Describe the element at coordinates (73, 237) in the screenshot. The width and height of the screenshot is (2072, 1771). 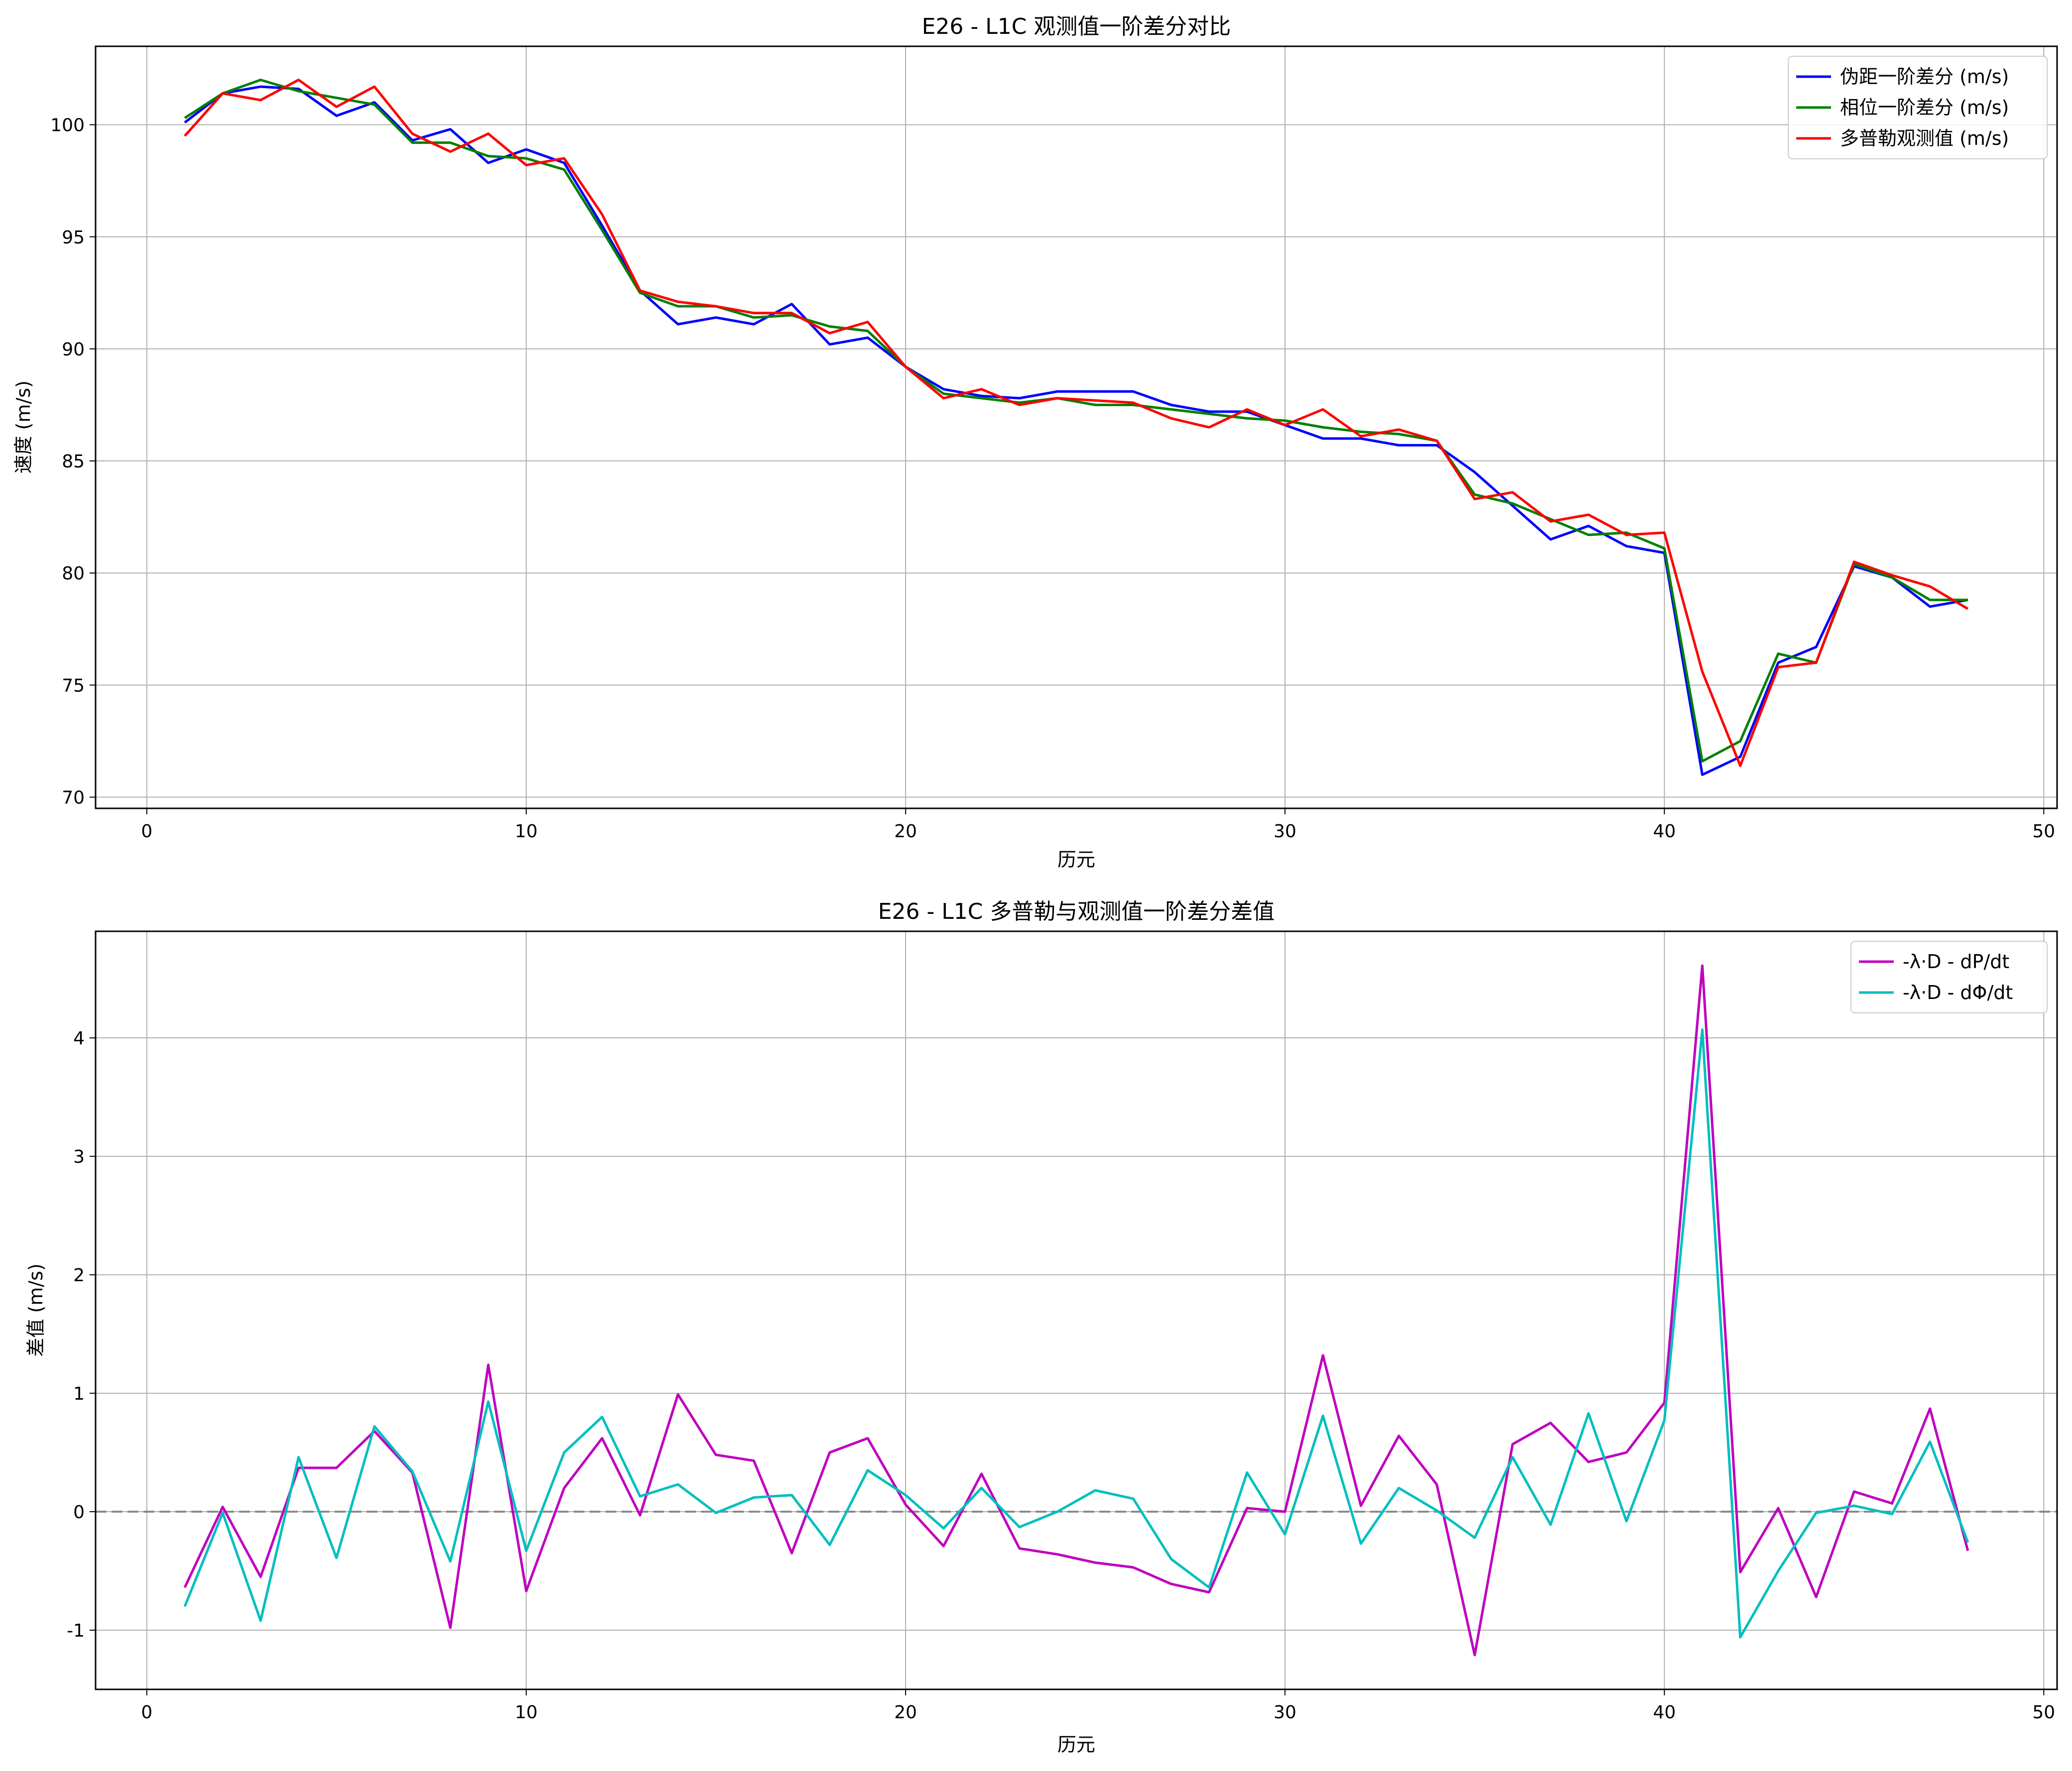
I see `y-tick-label: 95` at that location.